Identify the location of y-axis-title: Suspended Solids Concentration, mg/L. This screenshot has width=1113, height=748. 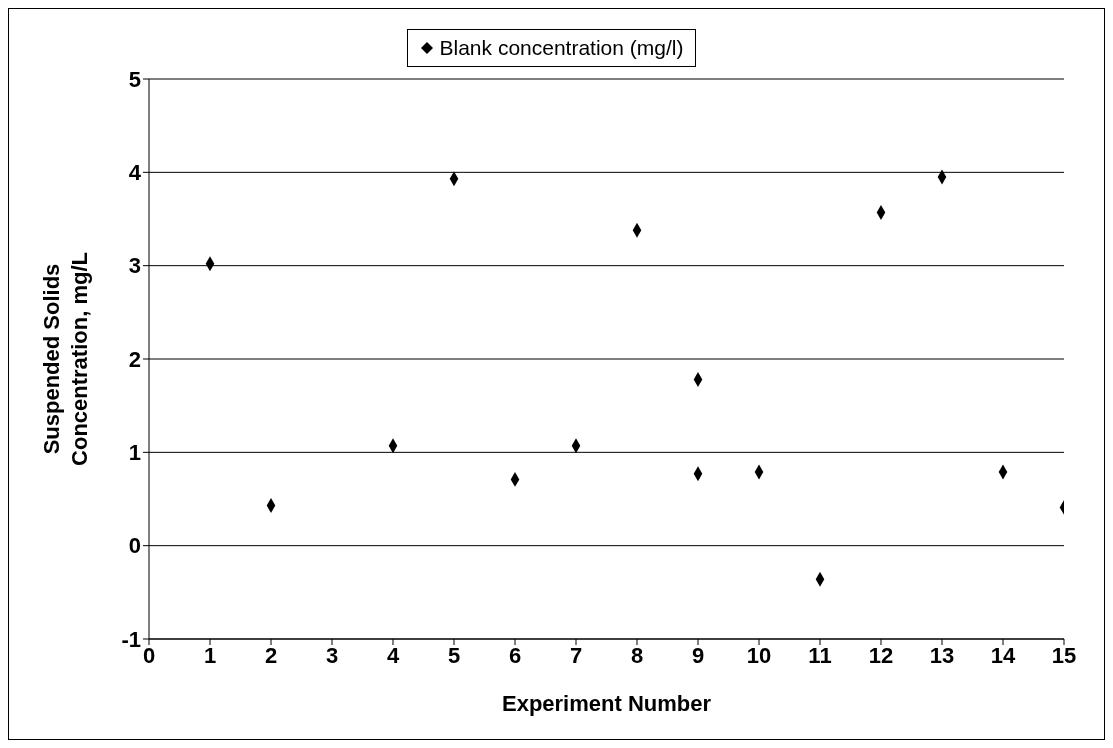
(65, 359).